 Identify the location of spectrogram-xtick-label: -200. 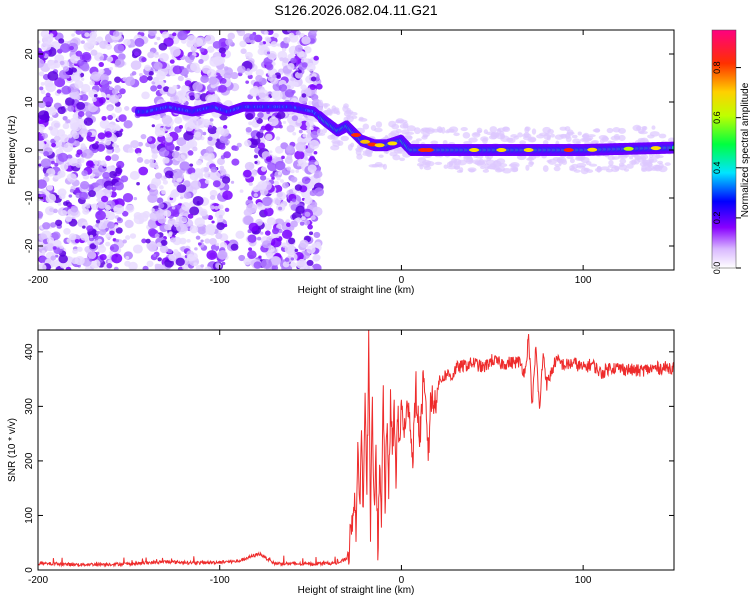
(38, 280).